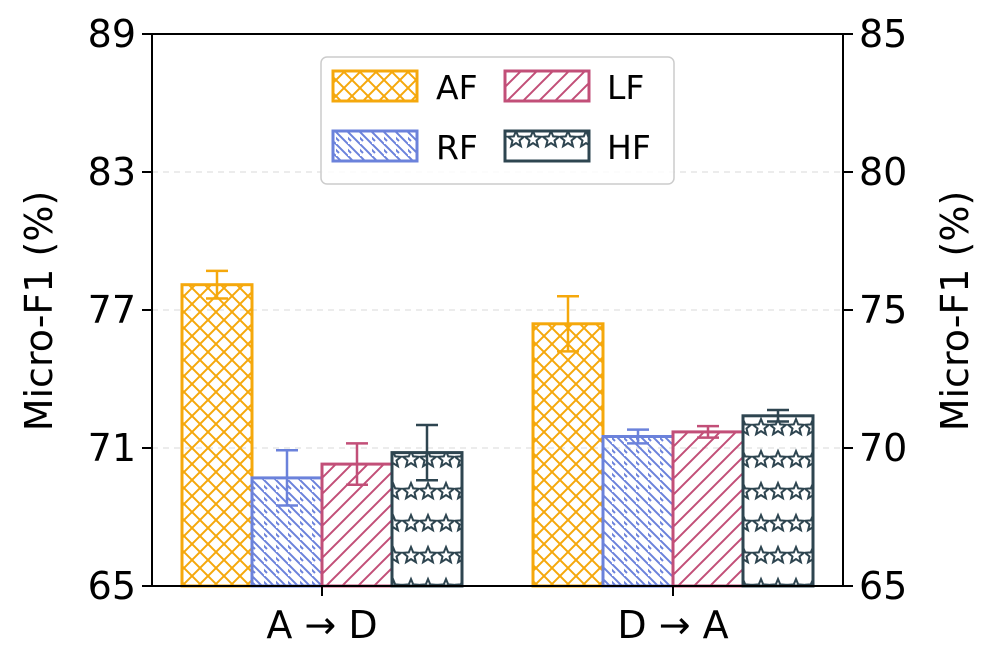  I want to click on legend-swatch-lf, so click(547, 86).